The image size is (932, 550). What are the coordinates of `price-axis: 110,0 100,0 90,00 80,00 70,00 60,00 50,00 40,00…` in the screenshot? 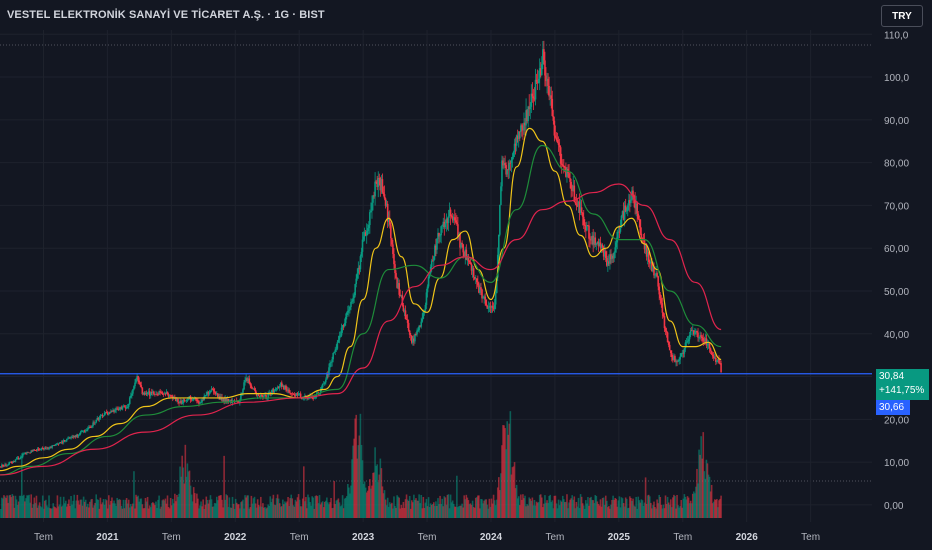 It's located at (896, 271).